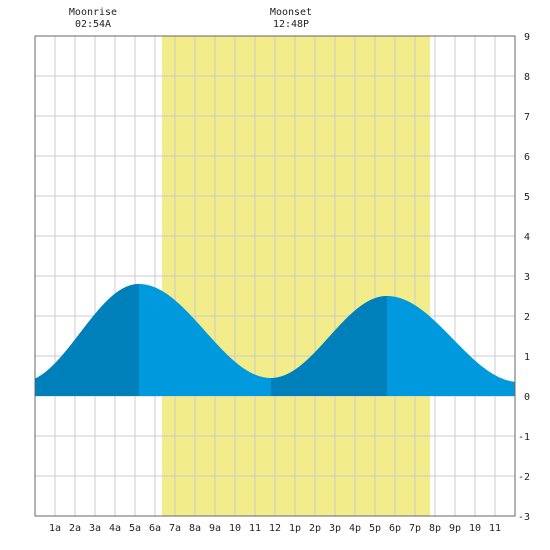  What do you see at coordinates (75, 528) in the screenshot?
I see `x-tick-label: 2a` at bounding box center [75, 528].